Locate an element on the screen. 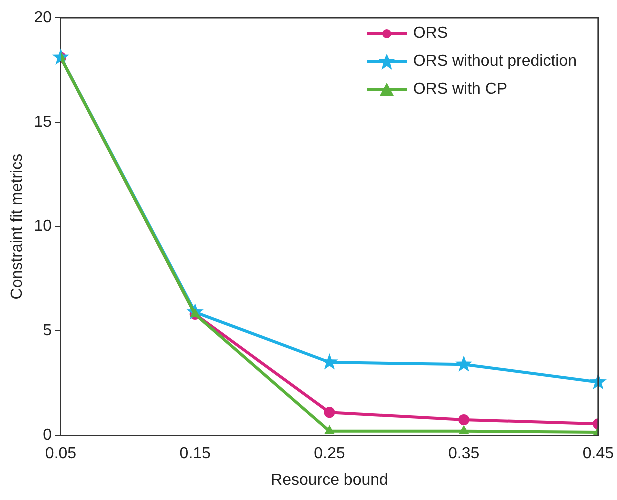 Image resolution: width=617 pixels, height=500 pixels. legend-label: ORS with CP is located at coordinates (460, 90).